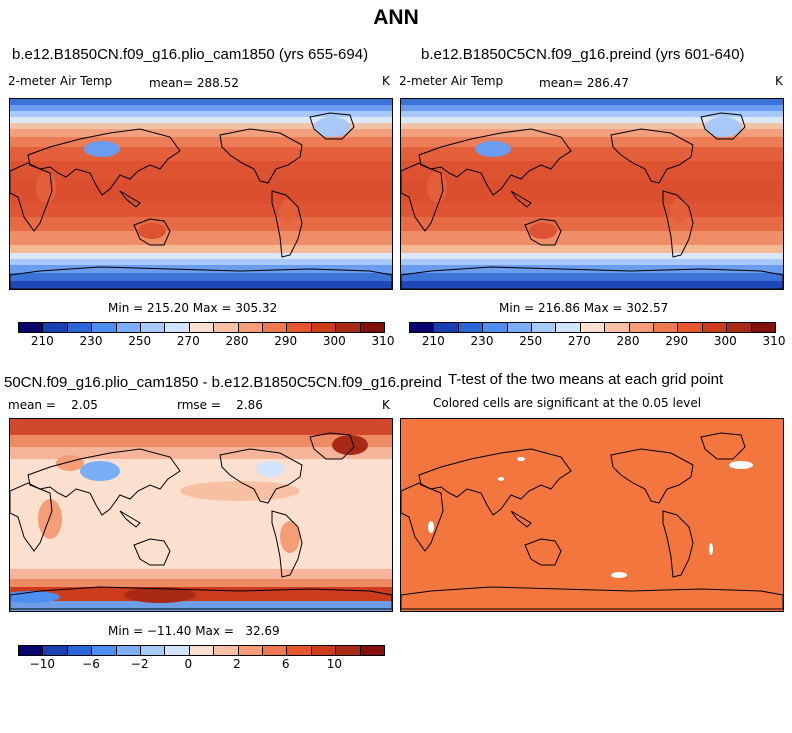 The image size is (792, 733). I want to click on colorbar-tick-label: 6, so click(285, 664).